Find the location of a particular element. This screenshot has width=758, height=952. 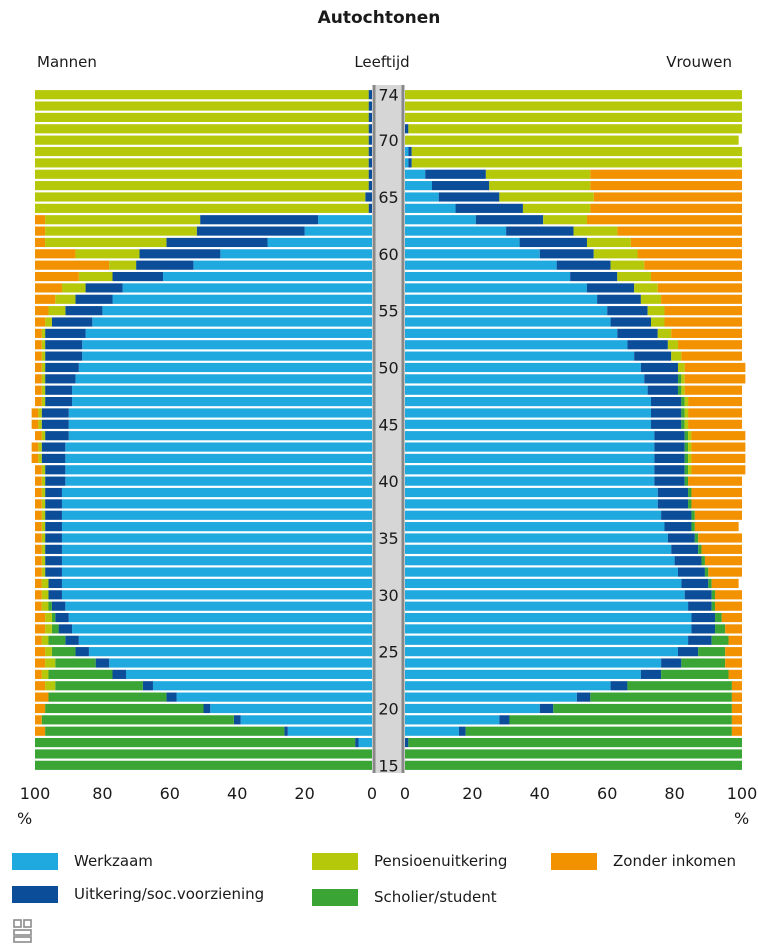

legend-item-zonder: Zonder inkomen is located at coordinates (643, 861).